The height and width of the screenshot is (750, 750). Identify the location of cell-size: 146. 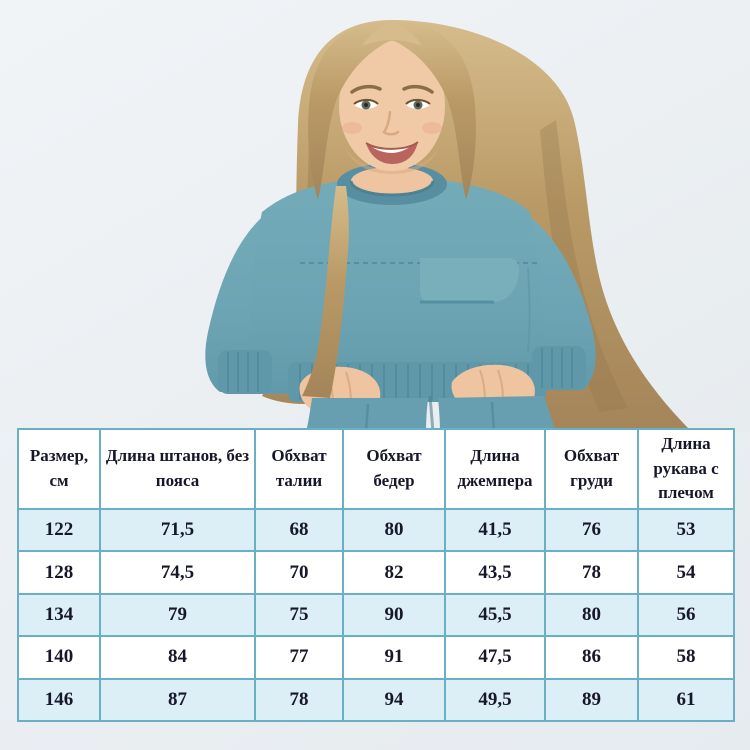
(59, 699).